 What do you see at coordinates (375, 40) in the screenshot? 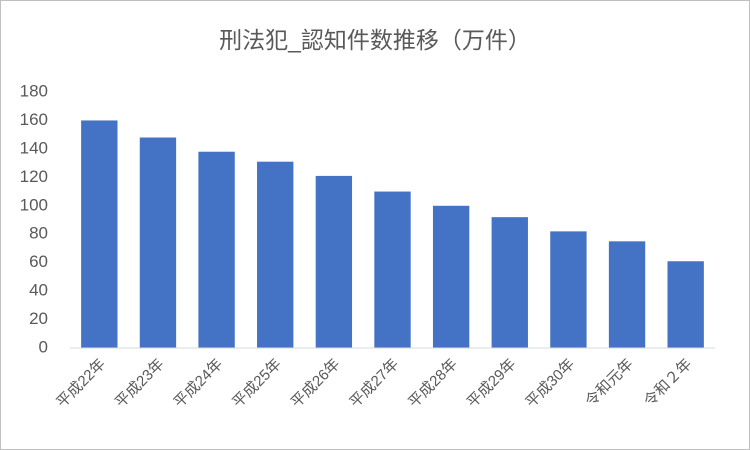
I see `chart-title: 刑法犯_認知件数推移（万件）` at bounding box center [375, 40].